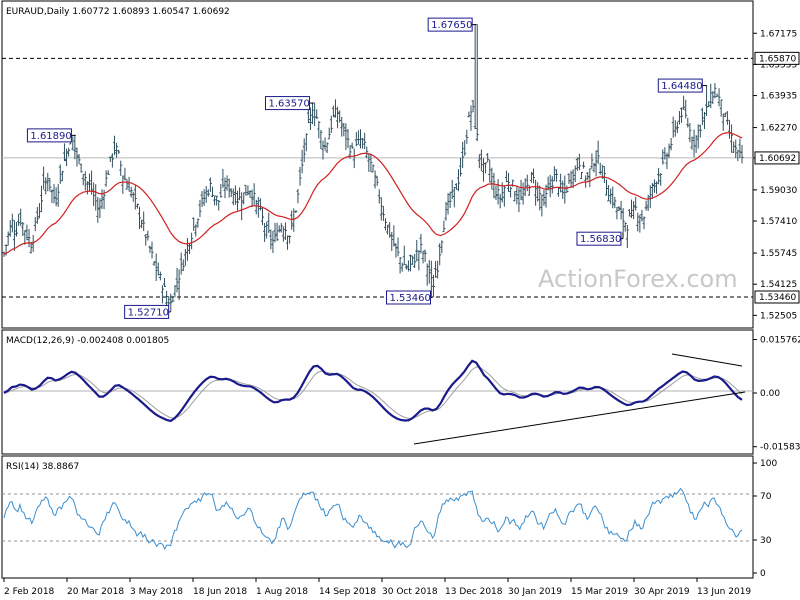 This screenshot has width=800, height=600. Describe the element at coordinates (682, 85) in the screenshot. I see `price-annotation: 1.64480` at that location.